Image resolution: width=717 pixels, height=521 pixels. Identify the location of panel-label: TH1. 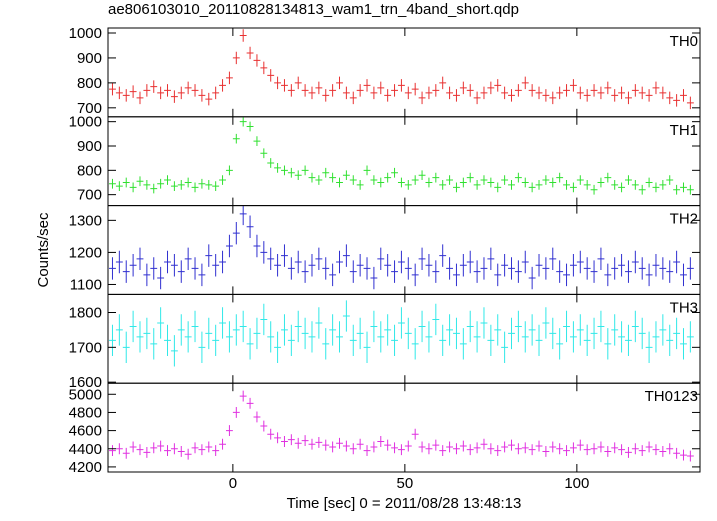
(684, 130).